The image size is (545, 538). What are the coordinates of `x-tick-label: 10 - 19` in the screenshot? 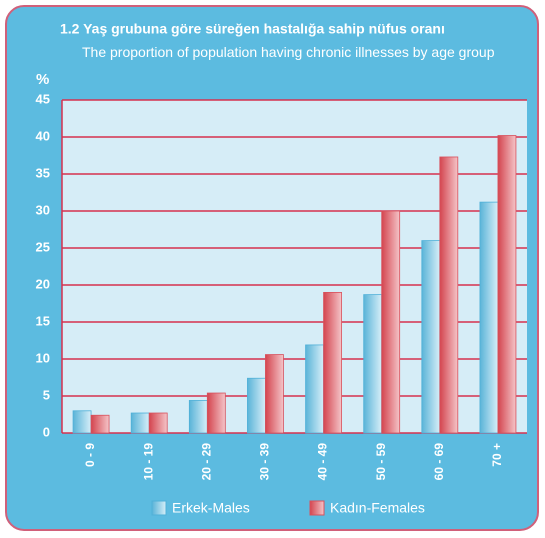 It's located at (148, 462).